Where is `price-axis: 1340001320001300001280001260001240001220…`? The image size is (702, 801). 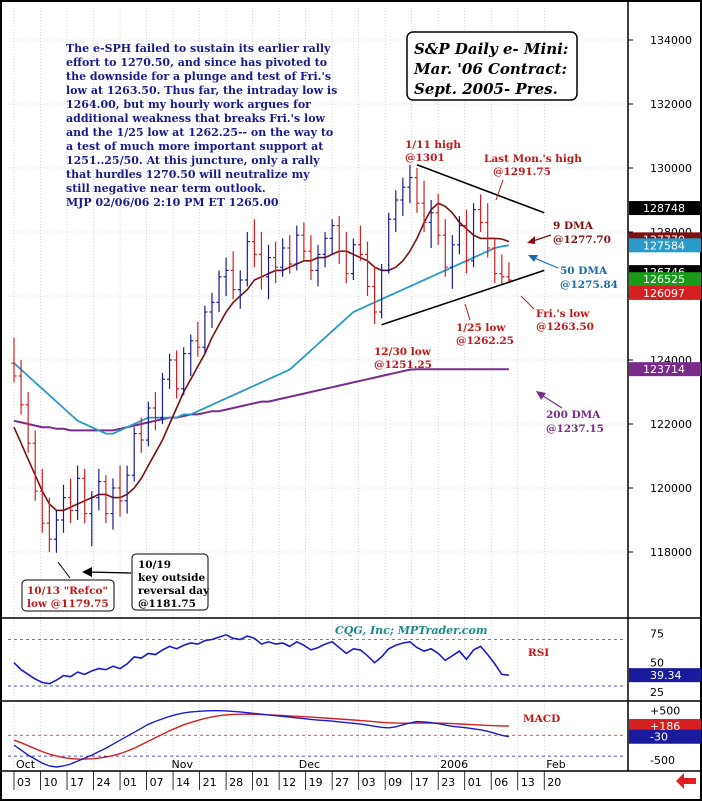
price-axis: 1340001320001300001280001260001240001220… is located at coordinates (664, 296).